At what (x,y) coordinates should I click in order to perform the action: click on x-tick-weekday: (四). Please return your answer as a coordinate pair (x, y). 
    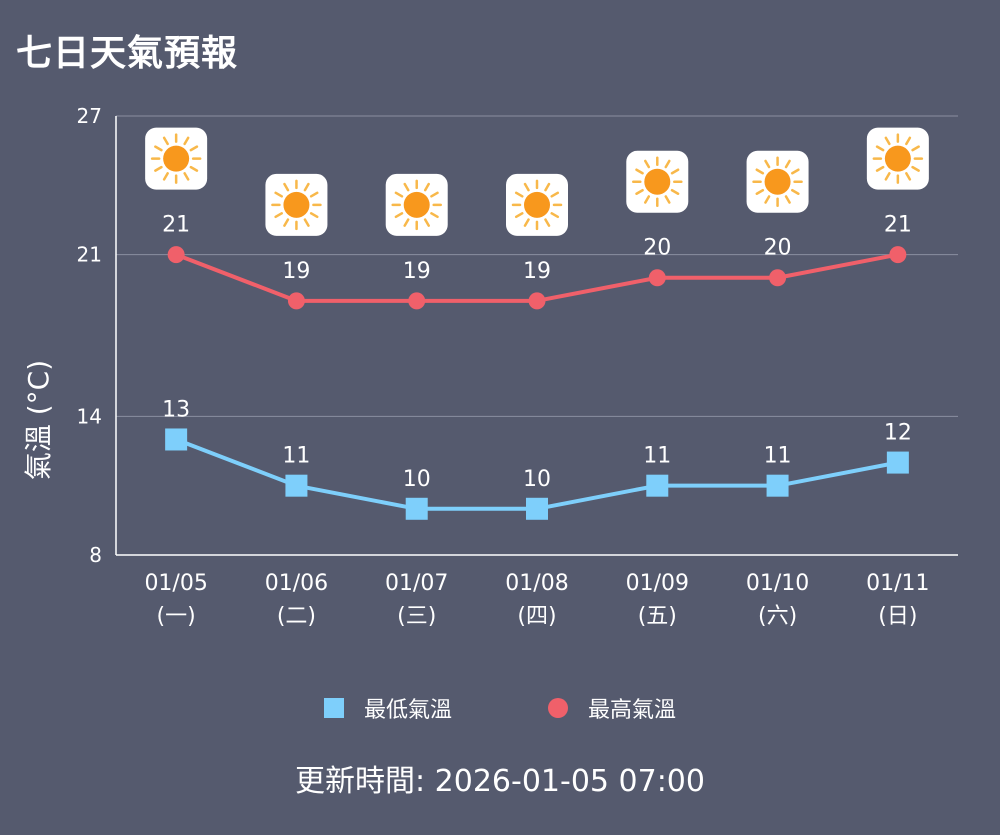
    Looking at the image, I should click on (536, 616).